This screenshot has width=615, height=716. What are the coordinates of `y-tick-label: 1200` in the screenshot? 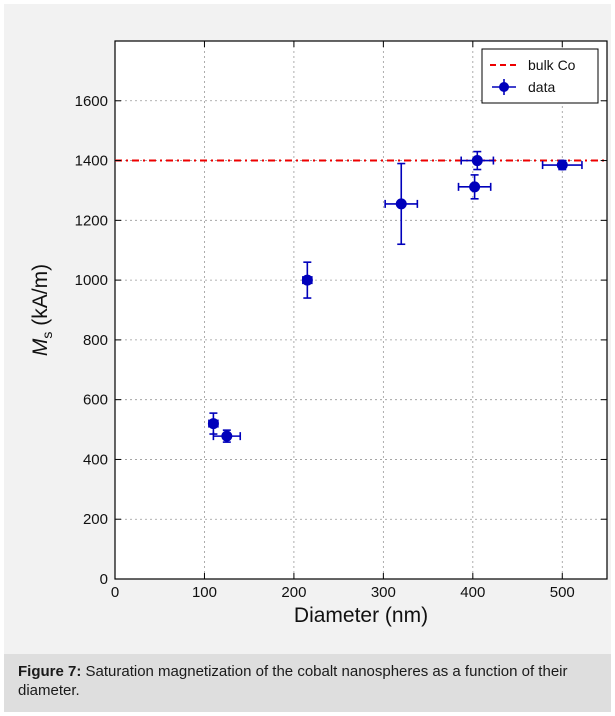 It's located at (91, 220).